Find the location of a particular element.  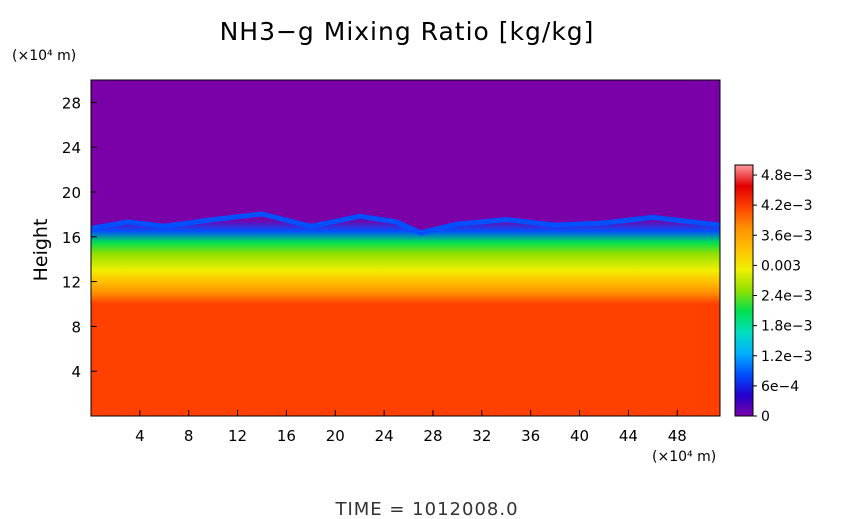

x-tick-label: 40 is located at coordinates (579, 436).